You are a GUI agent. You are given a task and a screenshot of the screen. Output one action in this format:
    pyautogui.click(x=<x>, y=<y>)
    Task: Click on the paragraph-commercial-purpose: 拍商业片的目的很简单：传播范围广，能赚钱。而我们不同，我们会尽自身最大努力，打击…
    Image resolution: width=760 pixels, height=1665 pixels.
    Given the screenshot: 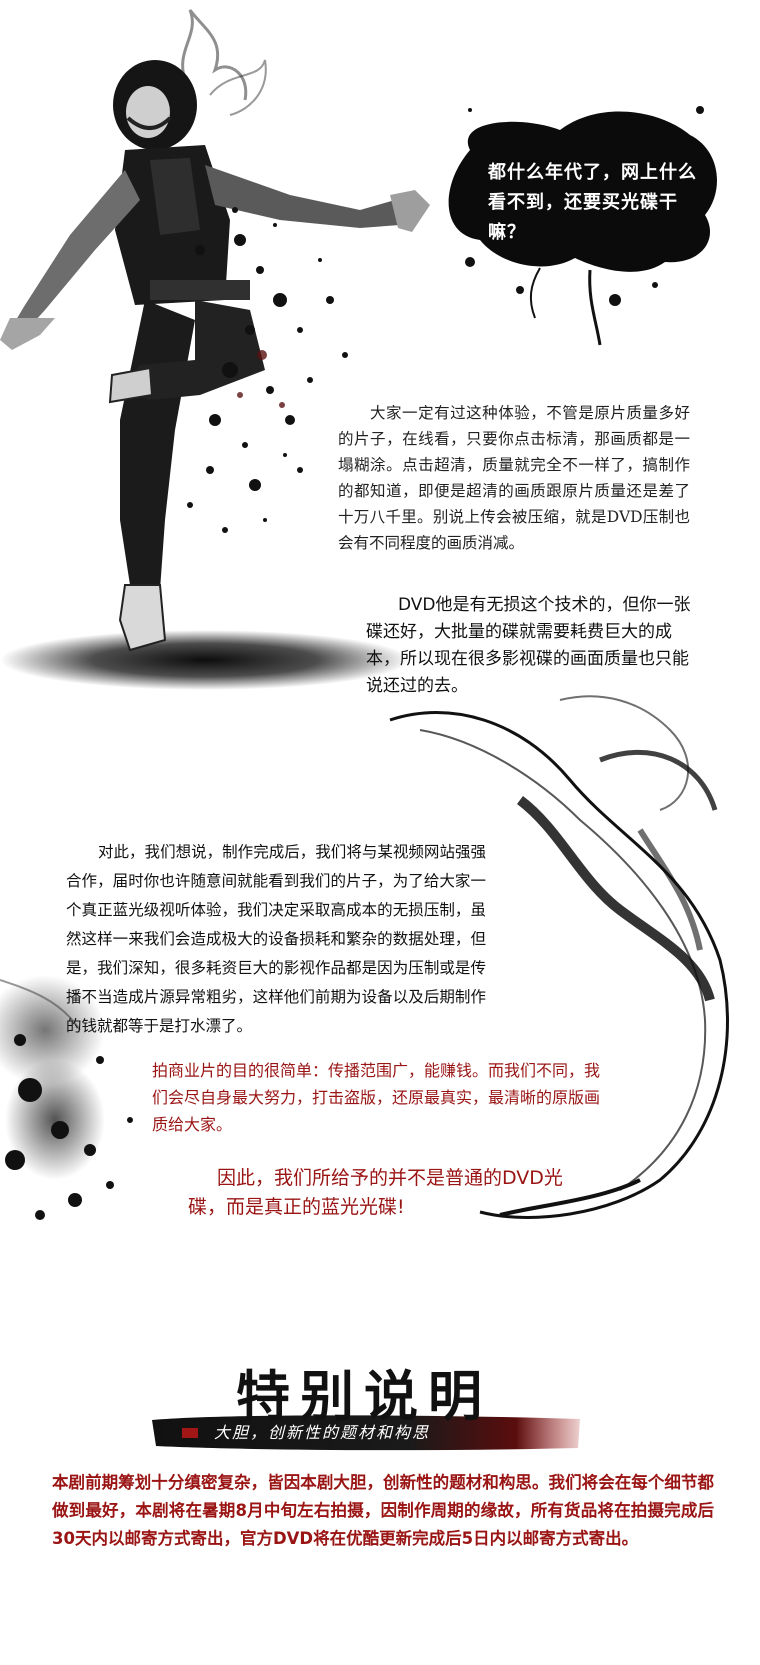 What is the action you would take?
    pyautogui.click(x=376, y=1097)
    